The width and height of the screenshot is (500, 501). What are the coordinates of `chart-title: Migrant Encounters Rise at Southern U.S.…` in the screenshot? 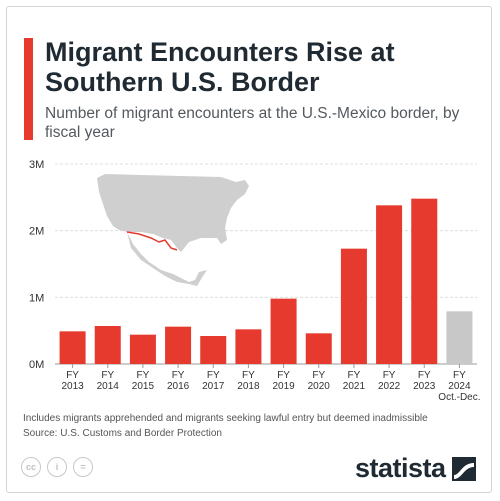 It's located at (220, 67).